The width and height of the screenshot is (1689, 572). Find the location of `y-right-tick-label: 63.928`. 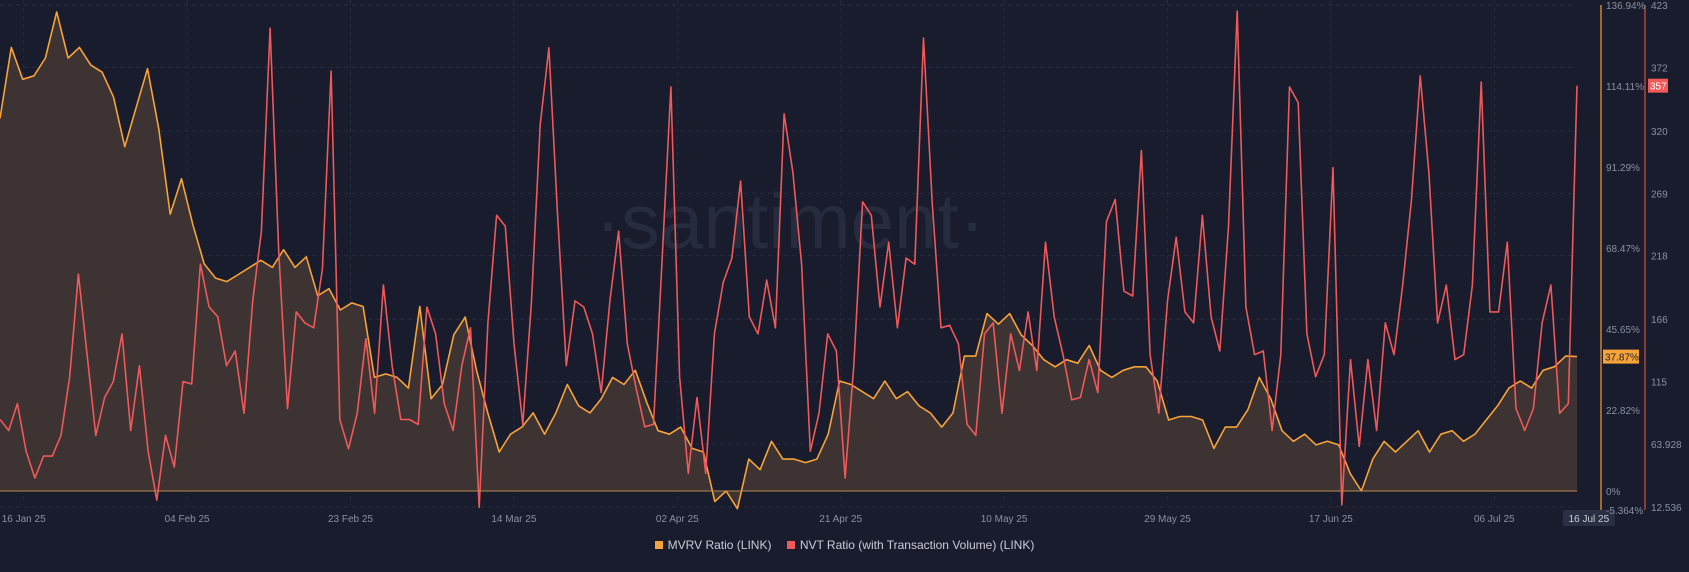

y-right-tick-label: 63.928 is located at coordinates (1666, 445).